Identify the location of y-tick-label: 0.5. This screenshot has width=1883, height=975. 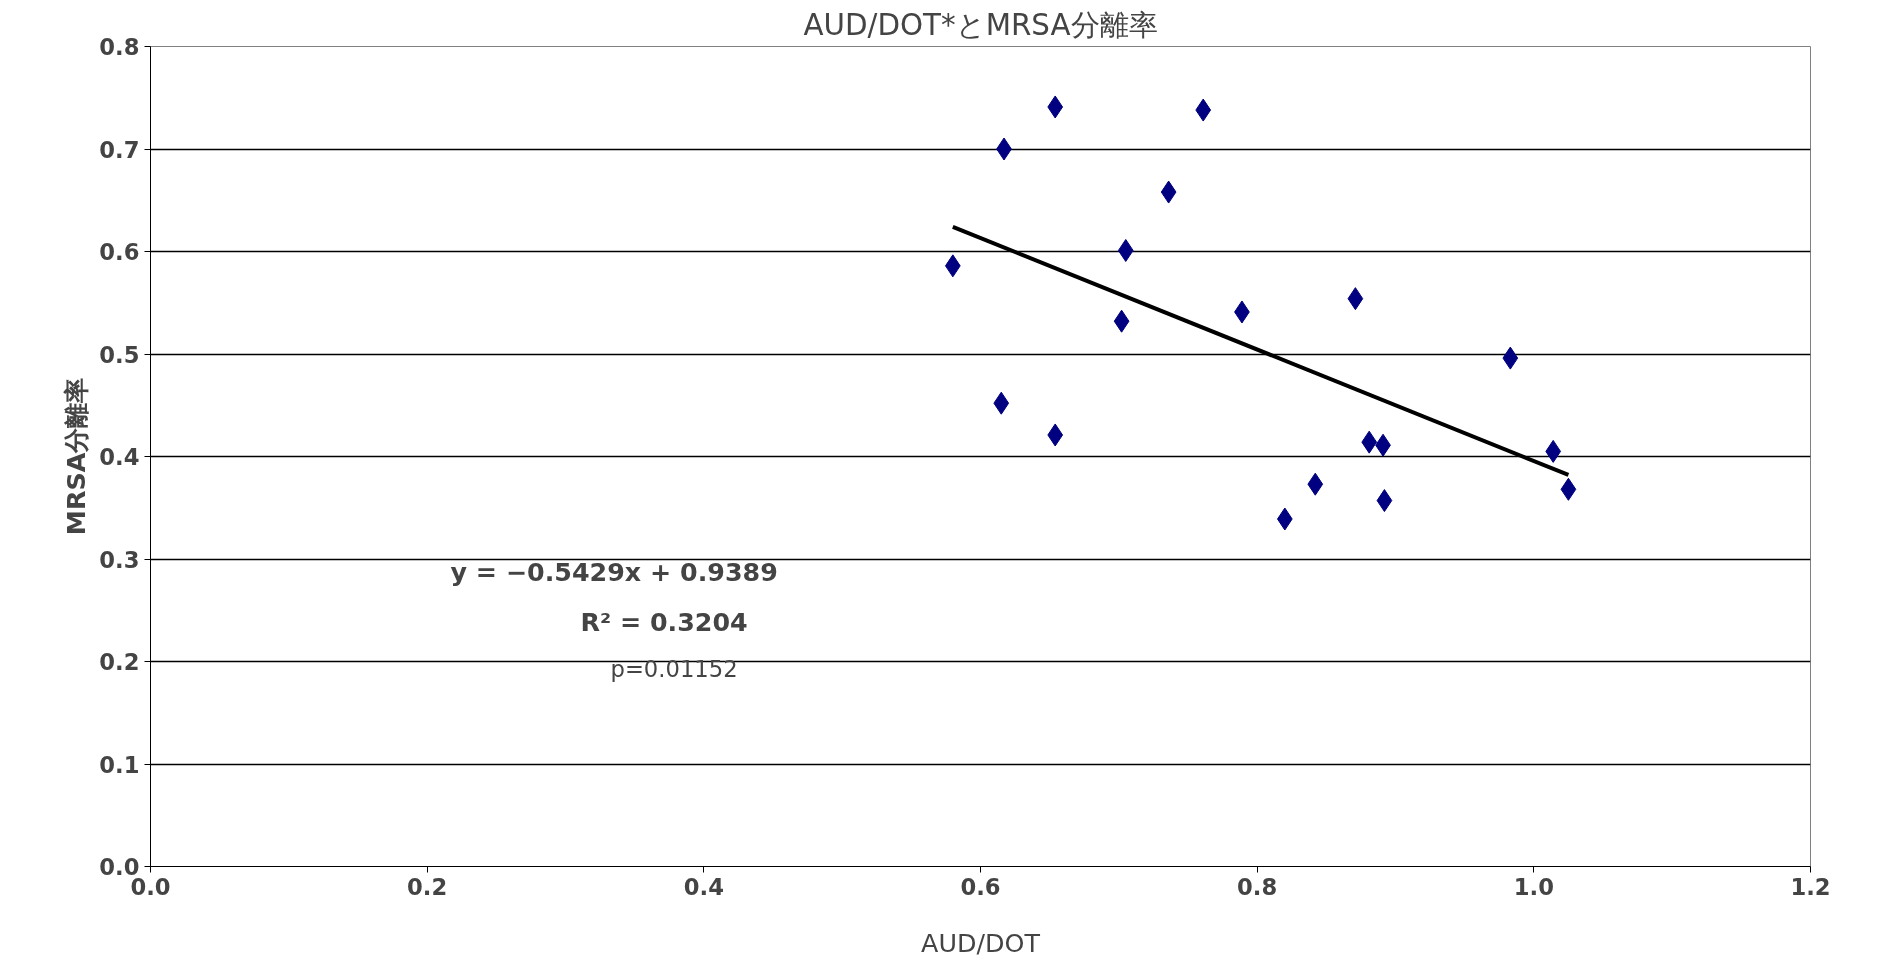
(119, 354).